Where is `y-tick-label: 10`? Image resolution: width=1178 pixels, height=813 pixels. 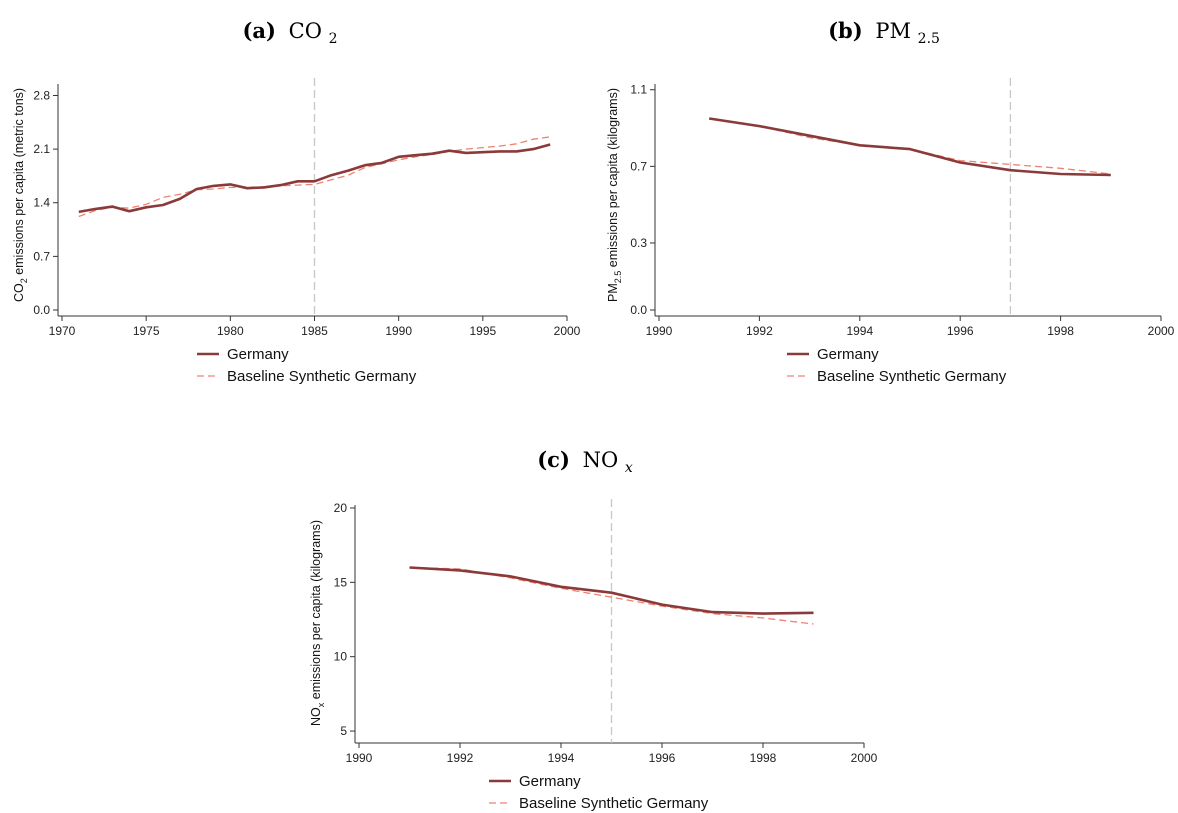 y-tick-label: 10 is located at coordinates (341, 657).